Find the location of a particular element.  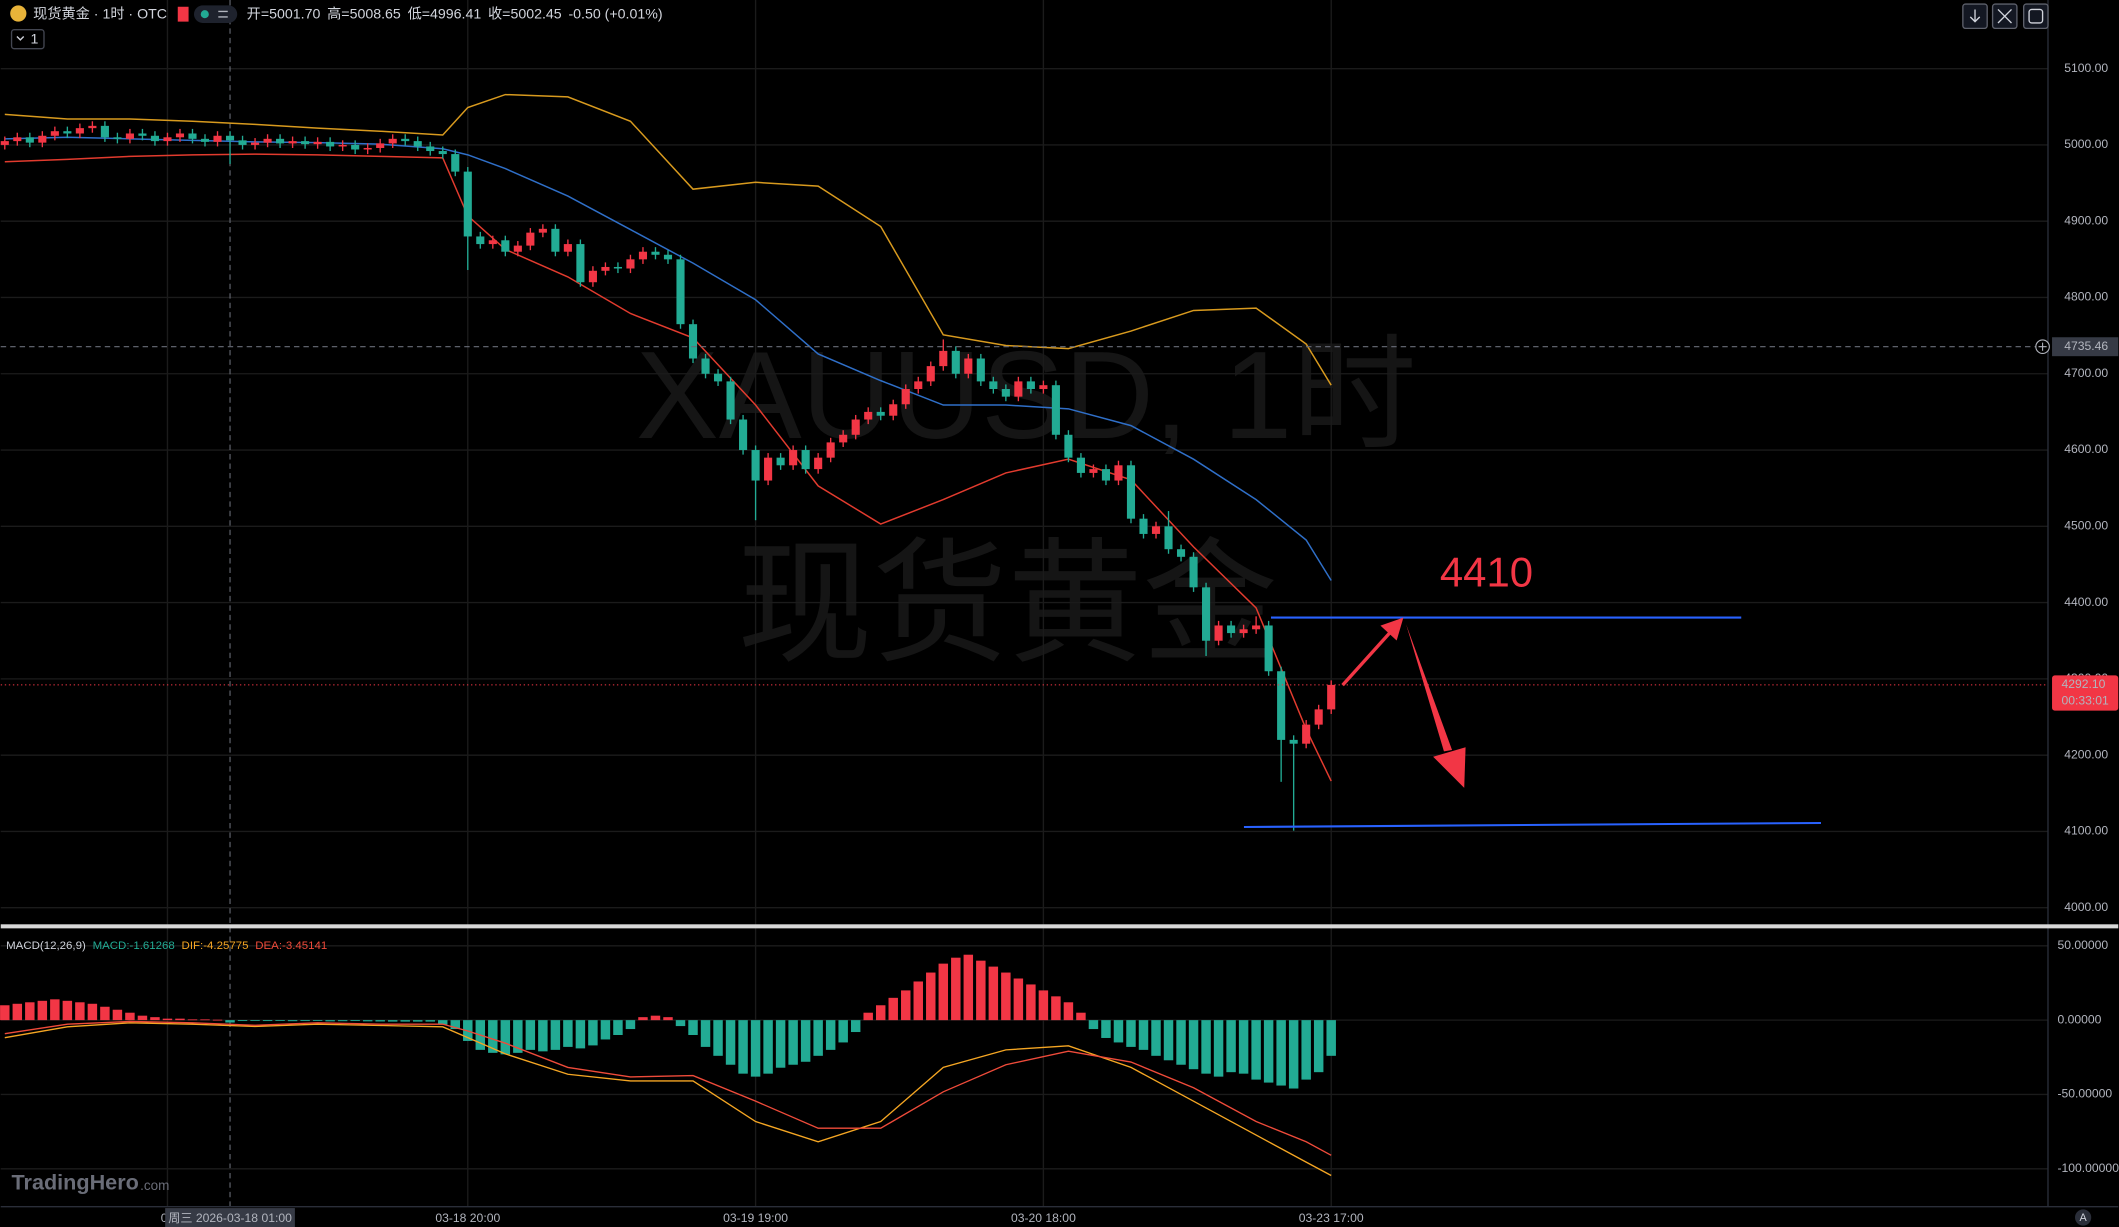

y-tick-label: 4900.00 is located at coordinates (2086, 220).